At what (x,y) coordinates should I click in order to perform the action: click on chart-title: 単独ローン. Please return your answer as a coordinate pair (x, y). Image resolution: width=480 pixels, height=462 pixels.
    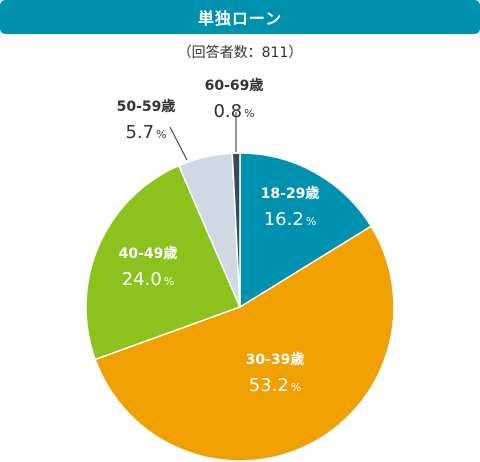
    Looking at the image, I should click on (240, 18).